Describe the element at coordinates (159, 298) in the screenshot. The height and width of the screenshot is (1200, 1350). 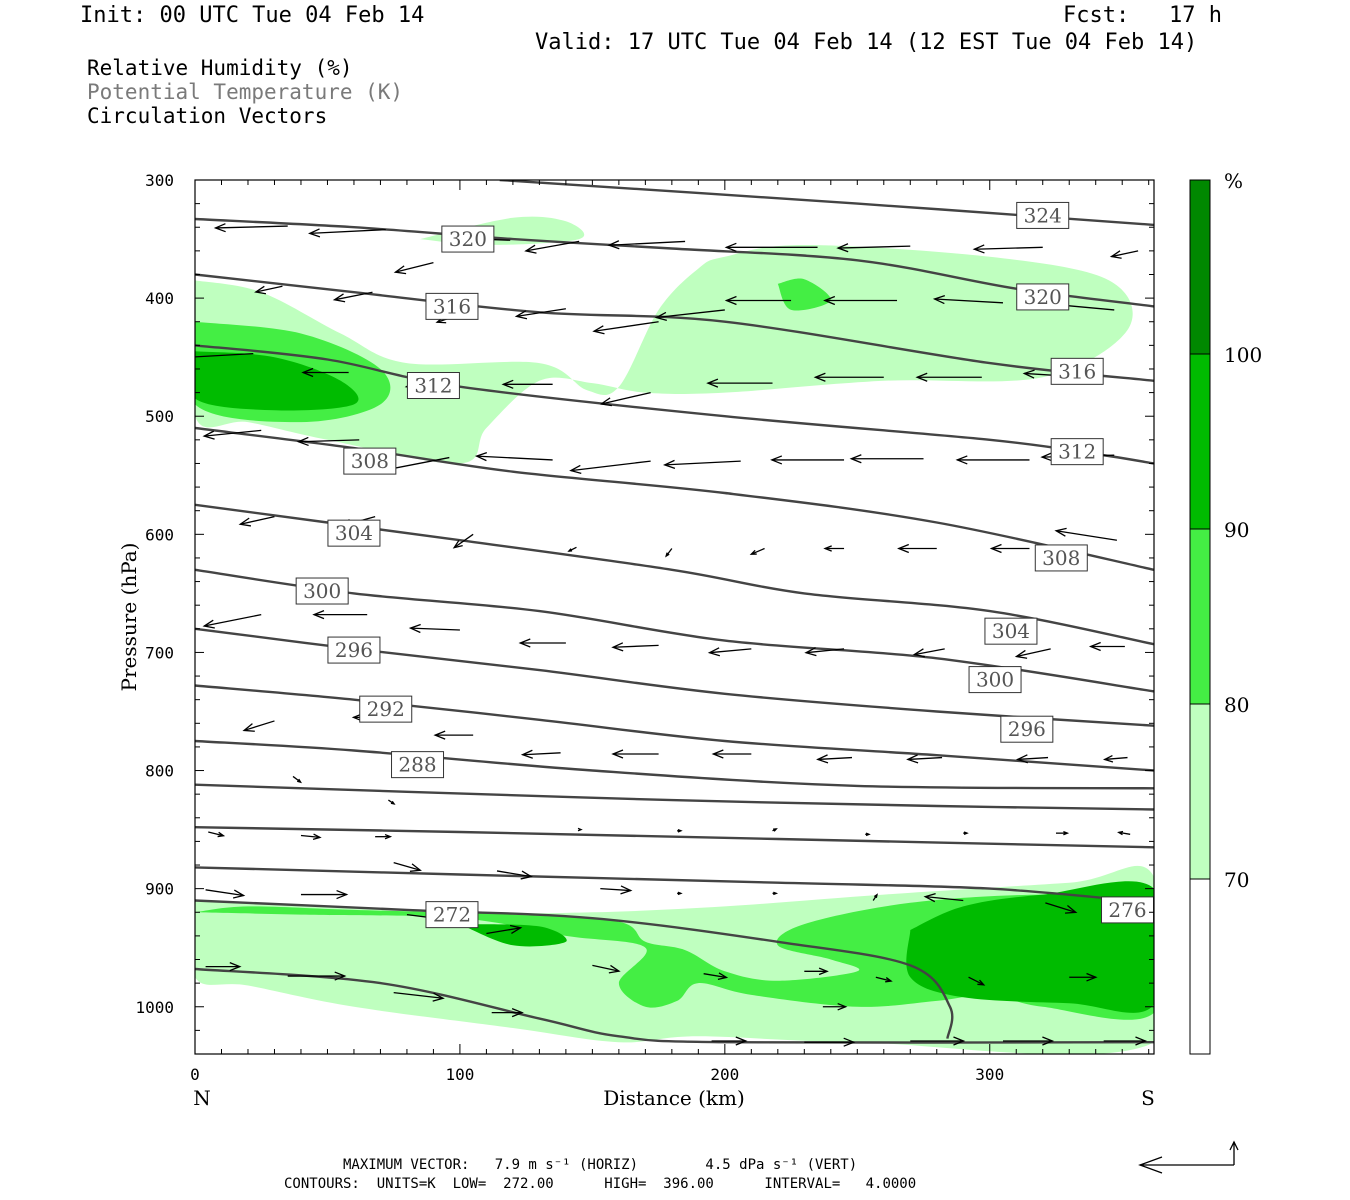
I see `y-tick-label: 400` at that location.